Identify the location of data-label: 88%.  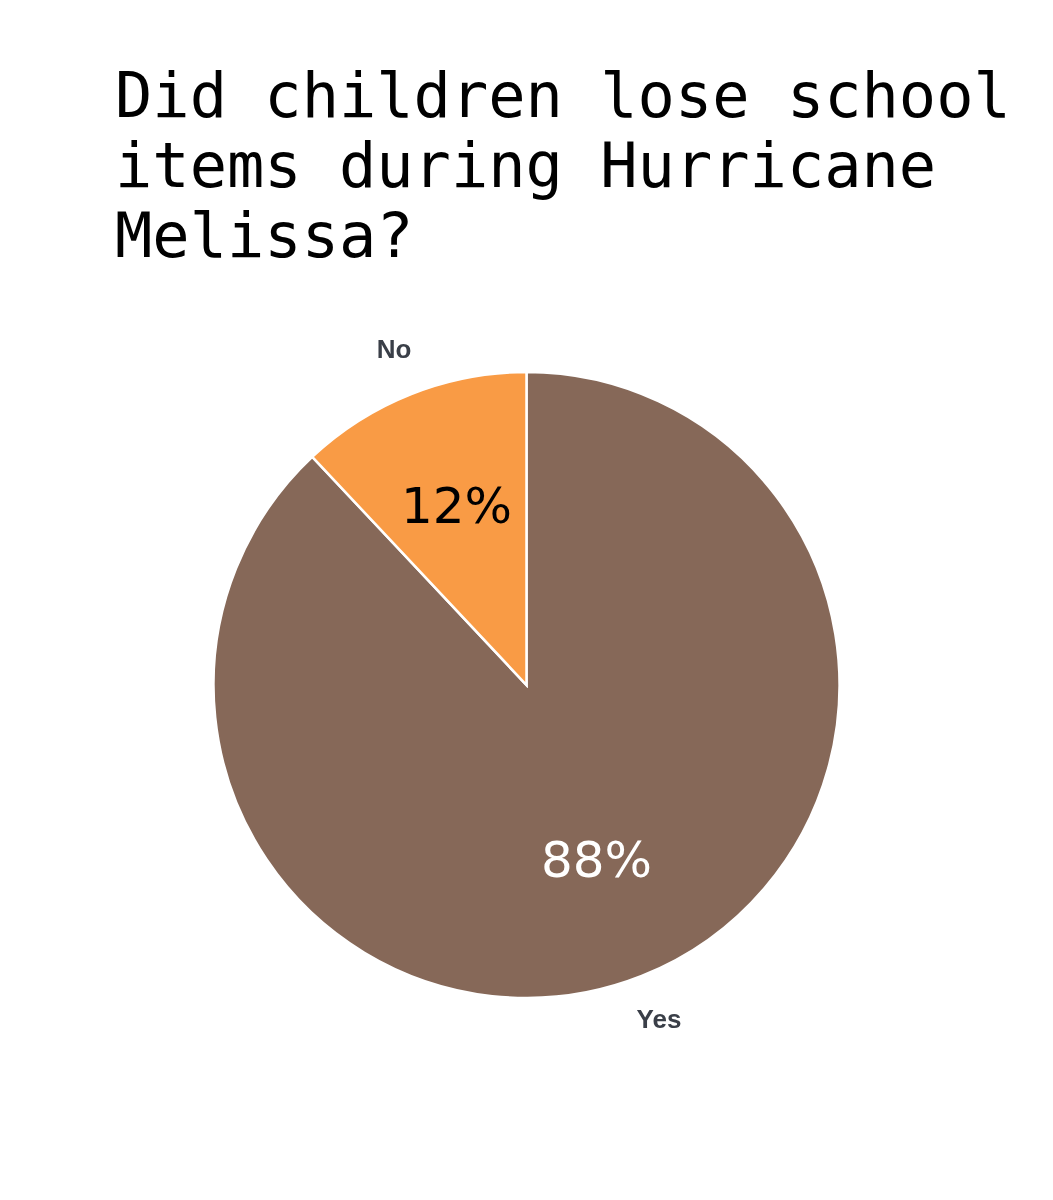
(596, 859).